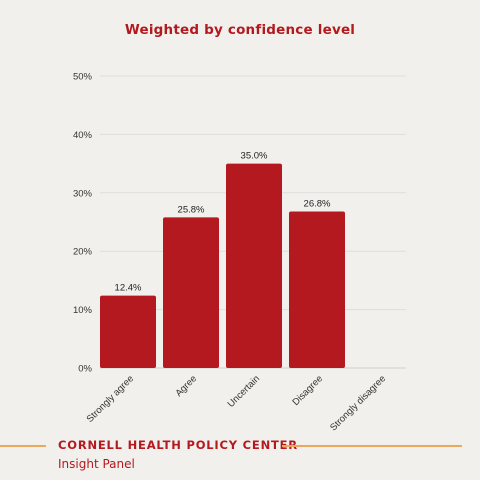 This screenshot has width=480, height=480. What do you see at coordinates (128, 288) in the screenshot?
I see `data-label: 12.4%` at bounding box center [128, 288].